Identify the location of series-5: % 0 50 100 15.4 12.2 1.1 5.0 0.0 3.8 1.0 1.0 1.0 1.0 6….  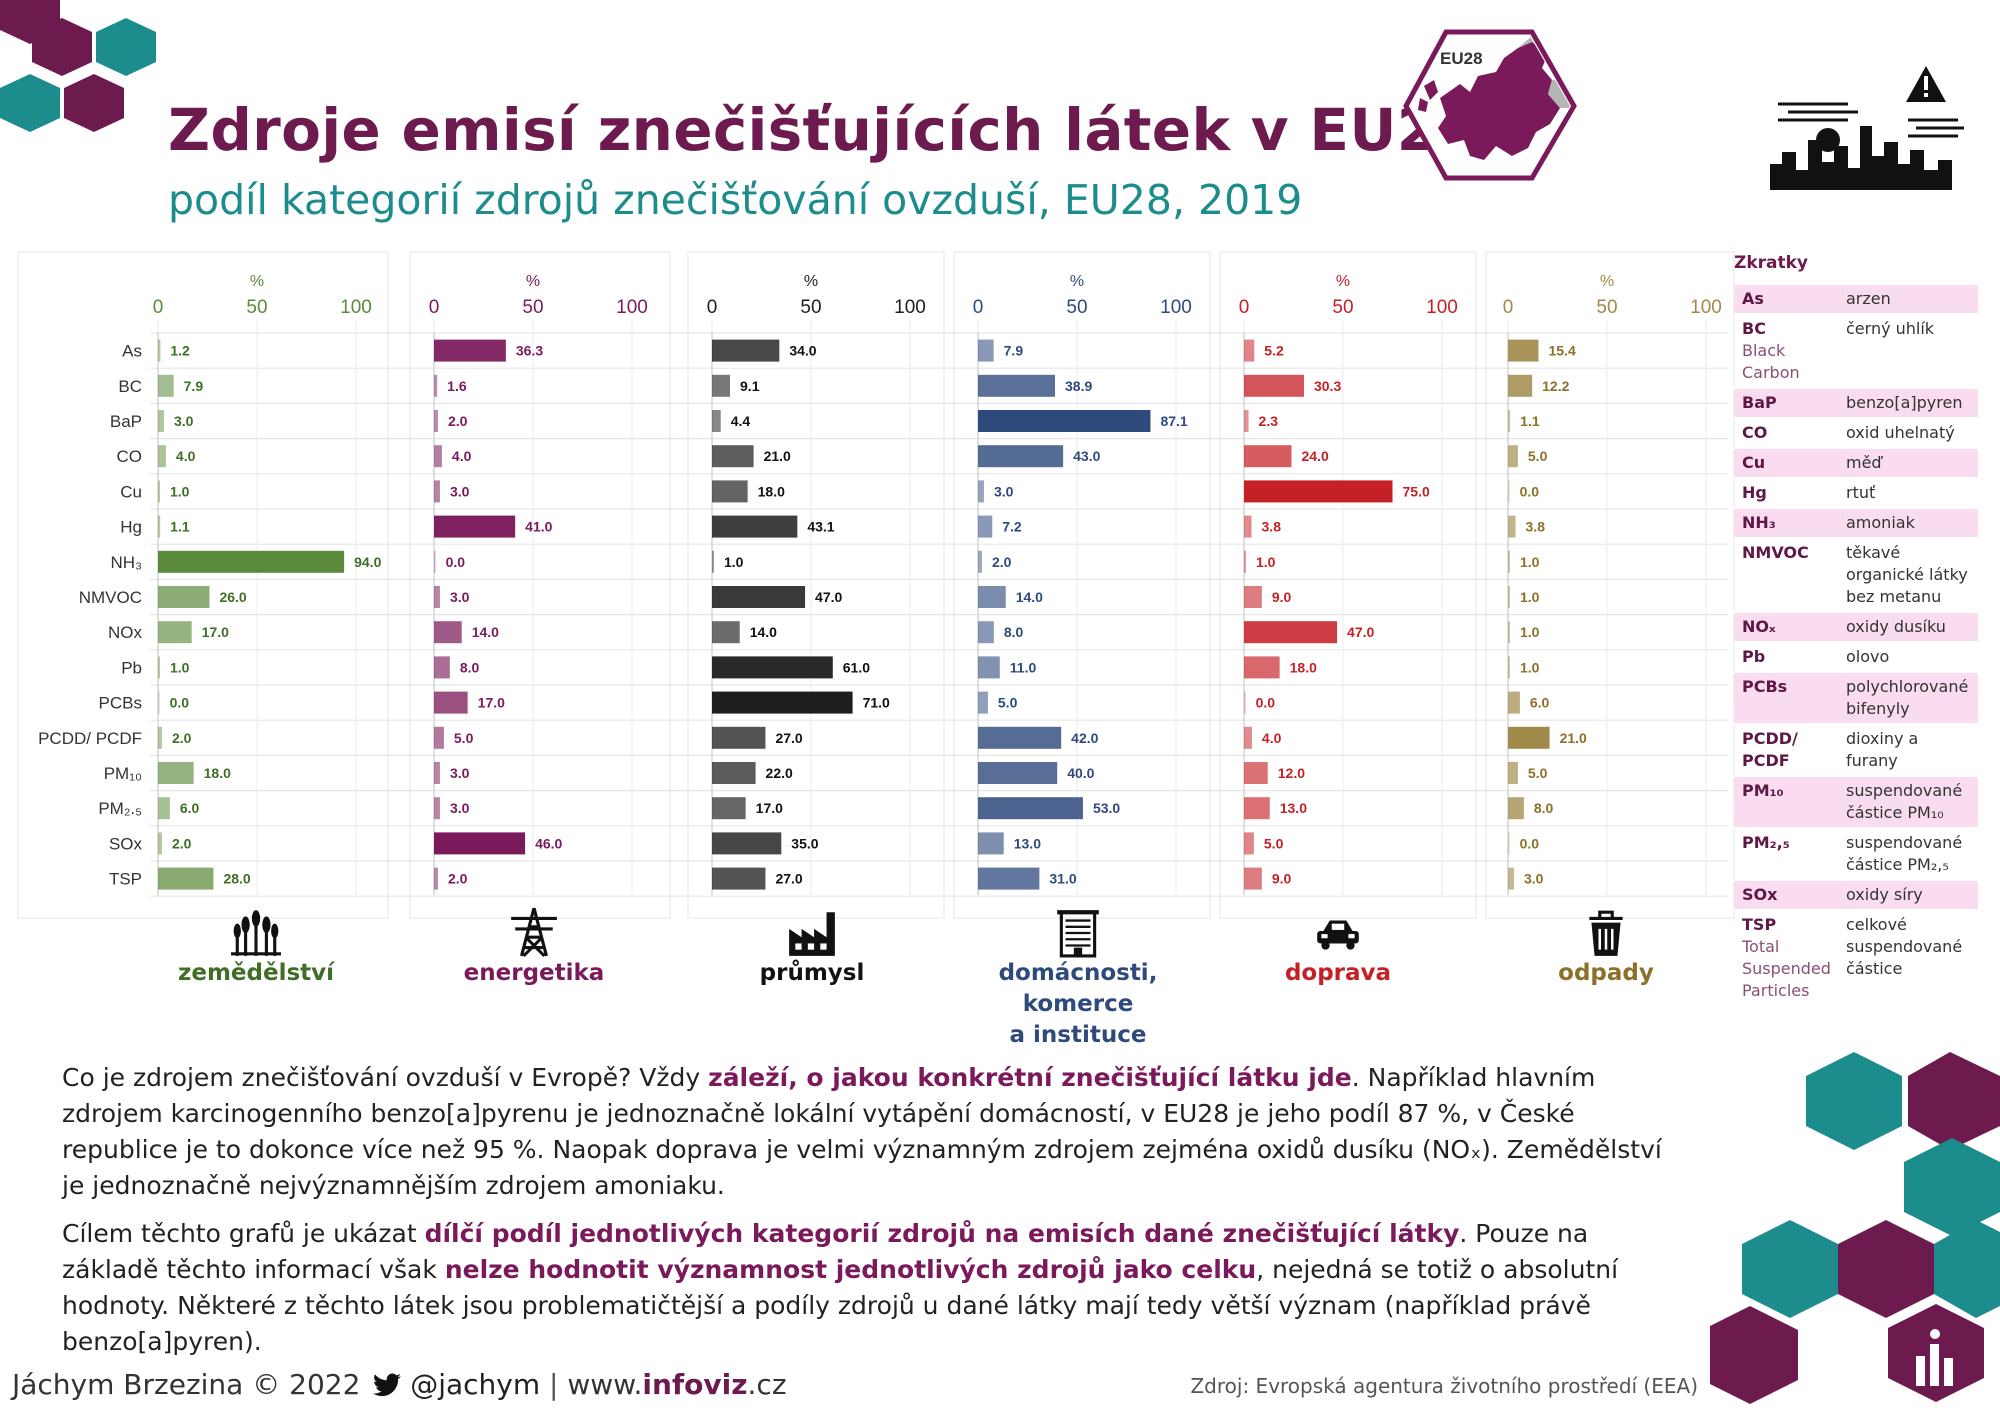
(1612, 584).